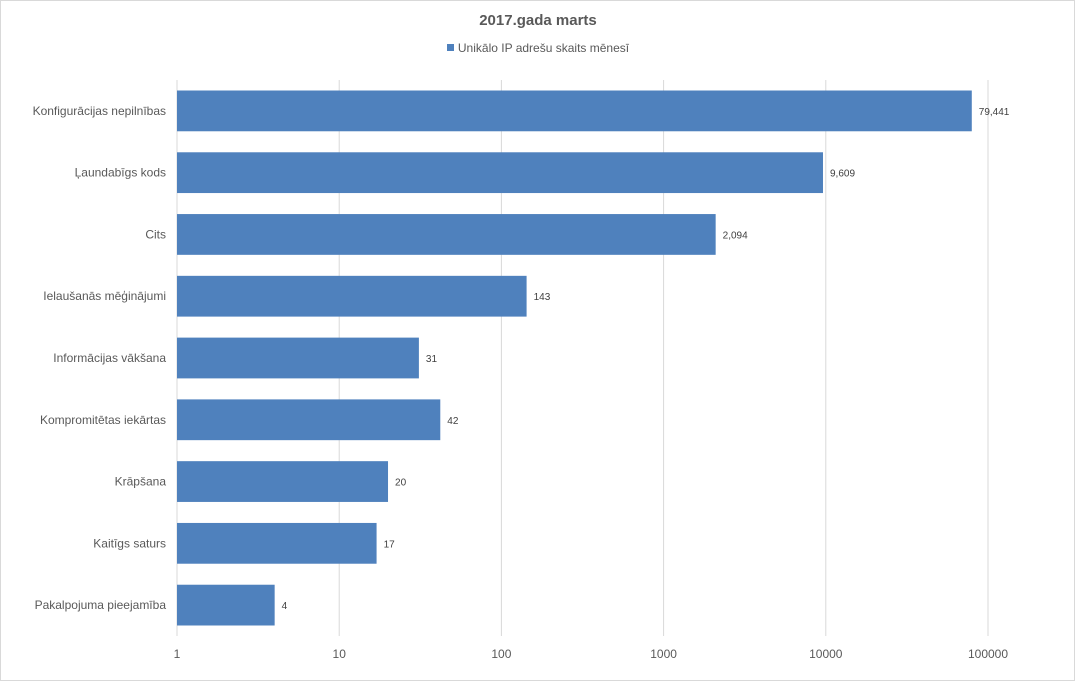 The height and width of the screenshot is (682, 1076). Describe the element at coordinates (141, 482) in the screenshot. I see `category-label: Krāpšana` at that location.